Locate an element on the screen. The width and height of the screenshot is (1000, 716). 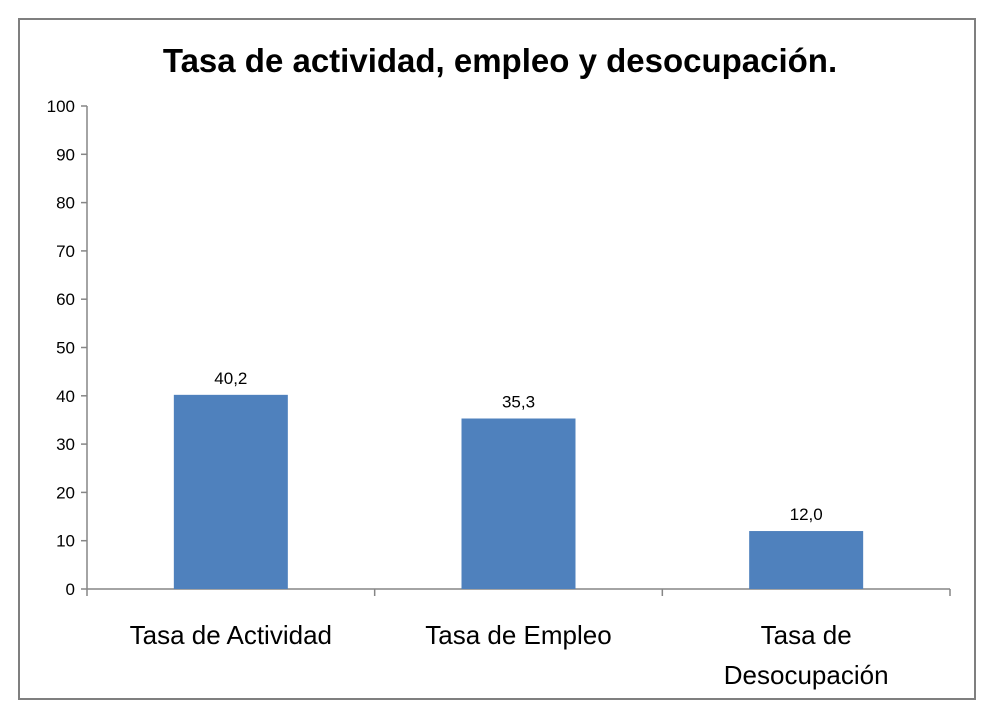
y-tick-label: 60 is located at coordinates (65, 299).